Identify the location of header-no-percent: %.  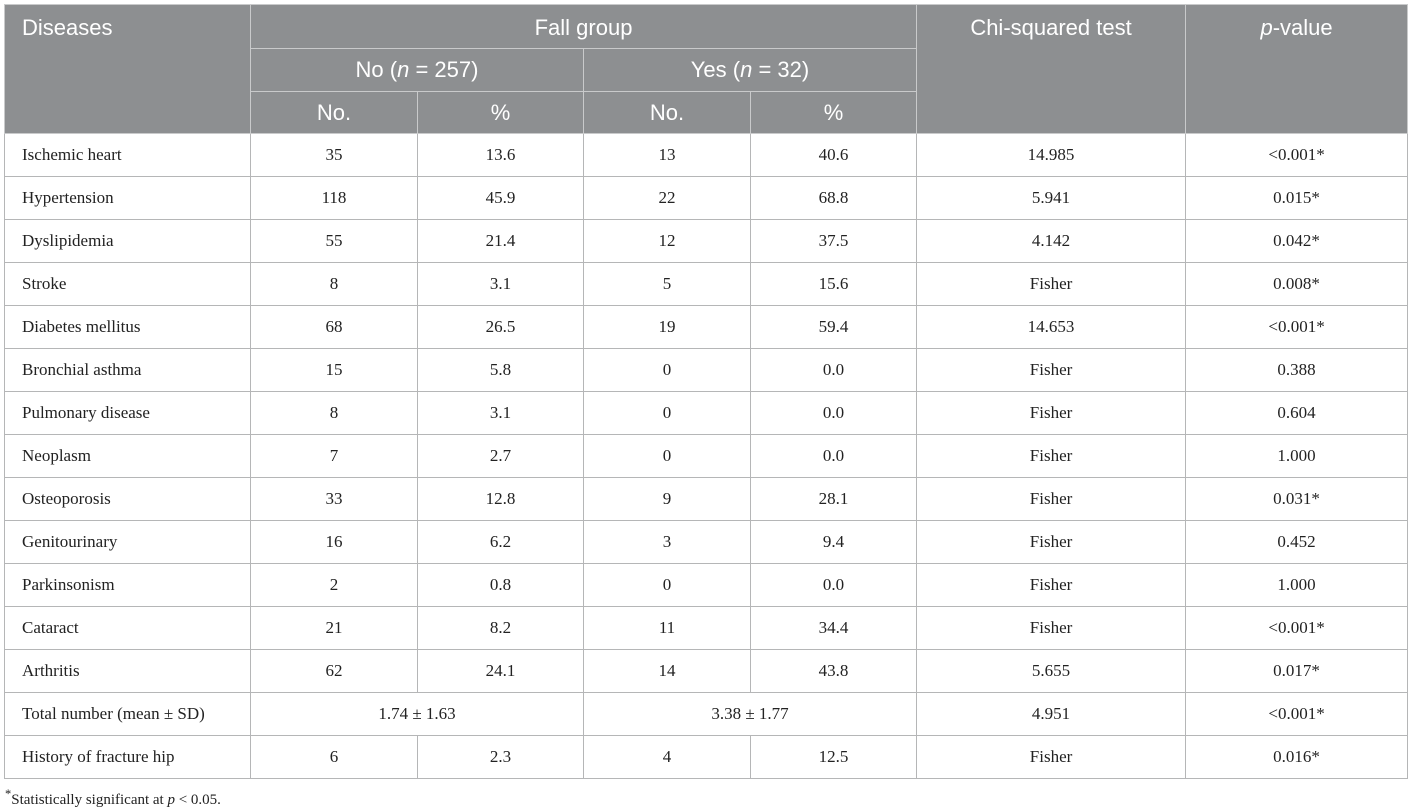
(500, 112).